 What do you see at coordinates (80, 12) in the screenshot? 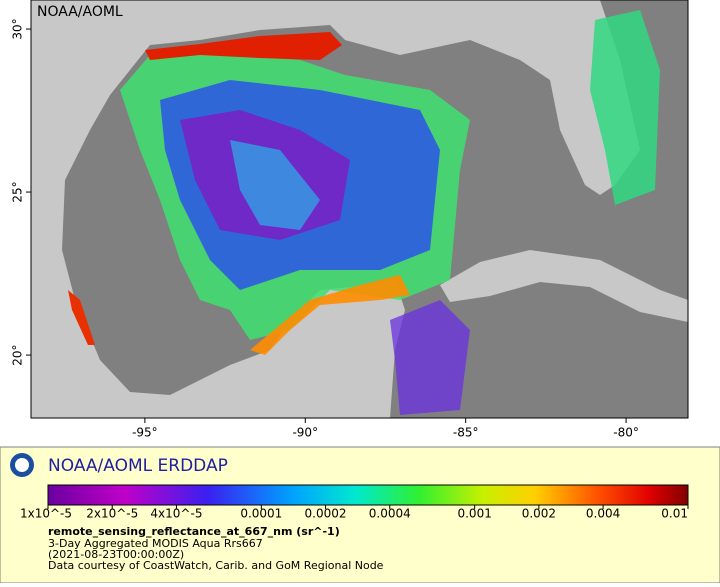
I see `watermark: NOAA/AOML` at bounding box center [80, 12].